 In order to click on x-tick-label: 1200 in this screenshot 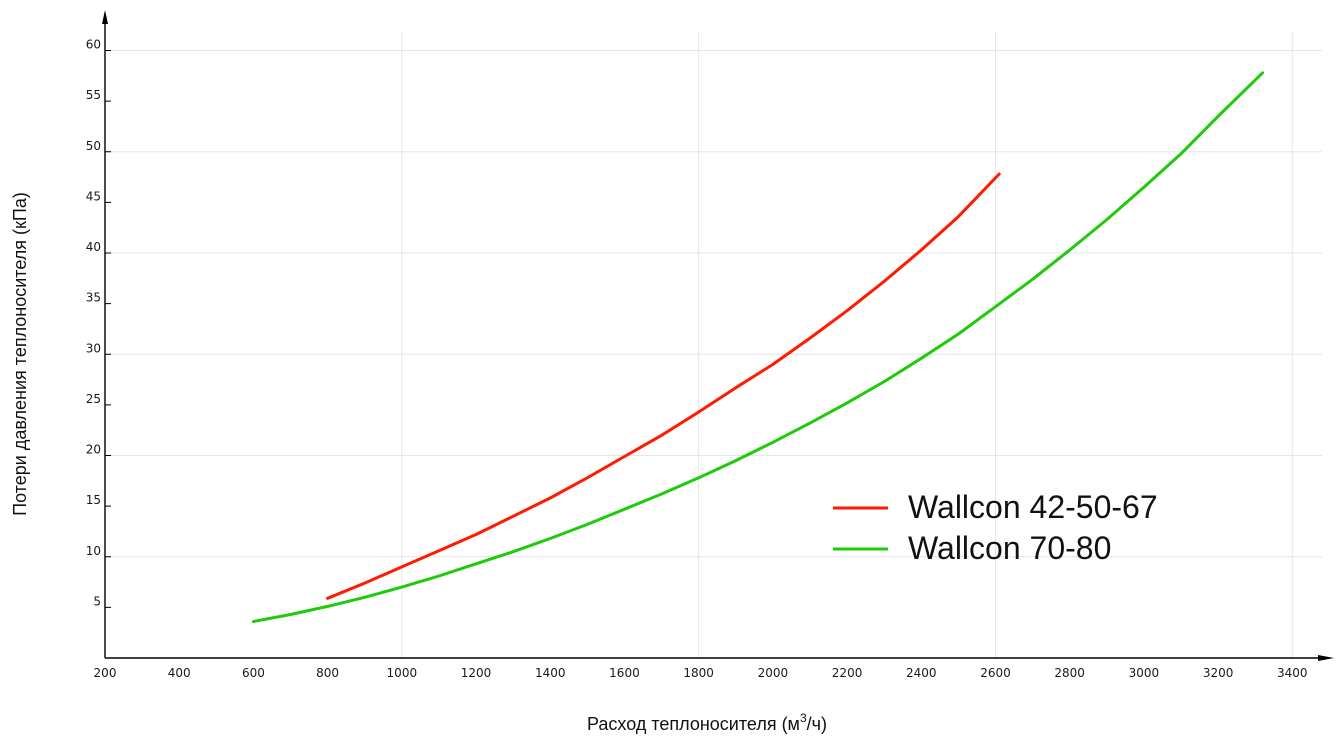, I will do `click(476, 673)`.